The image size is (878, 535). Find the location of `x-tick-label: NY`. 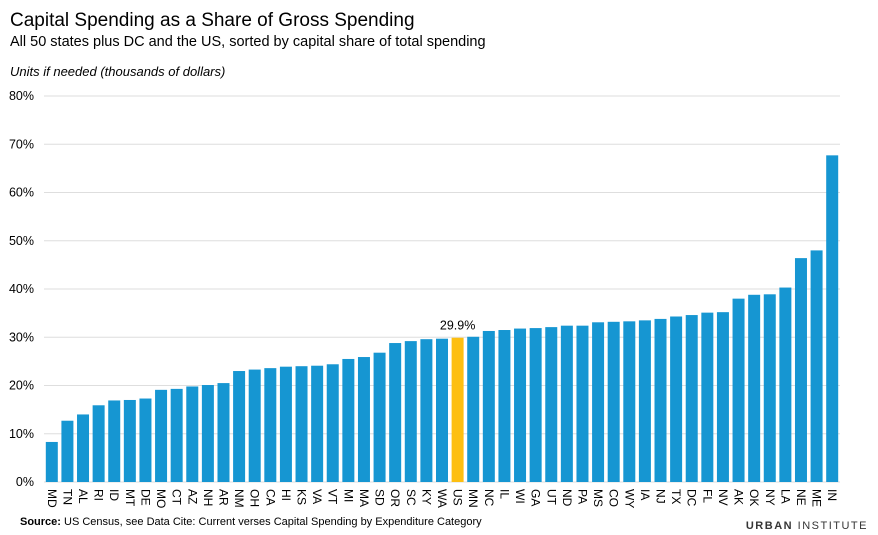

x-tick-label: NY is located at coordinates (770, 497).